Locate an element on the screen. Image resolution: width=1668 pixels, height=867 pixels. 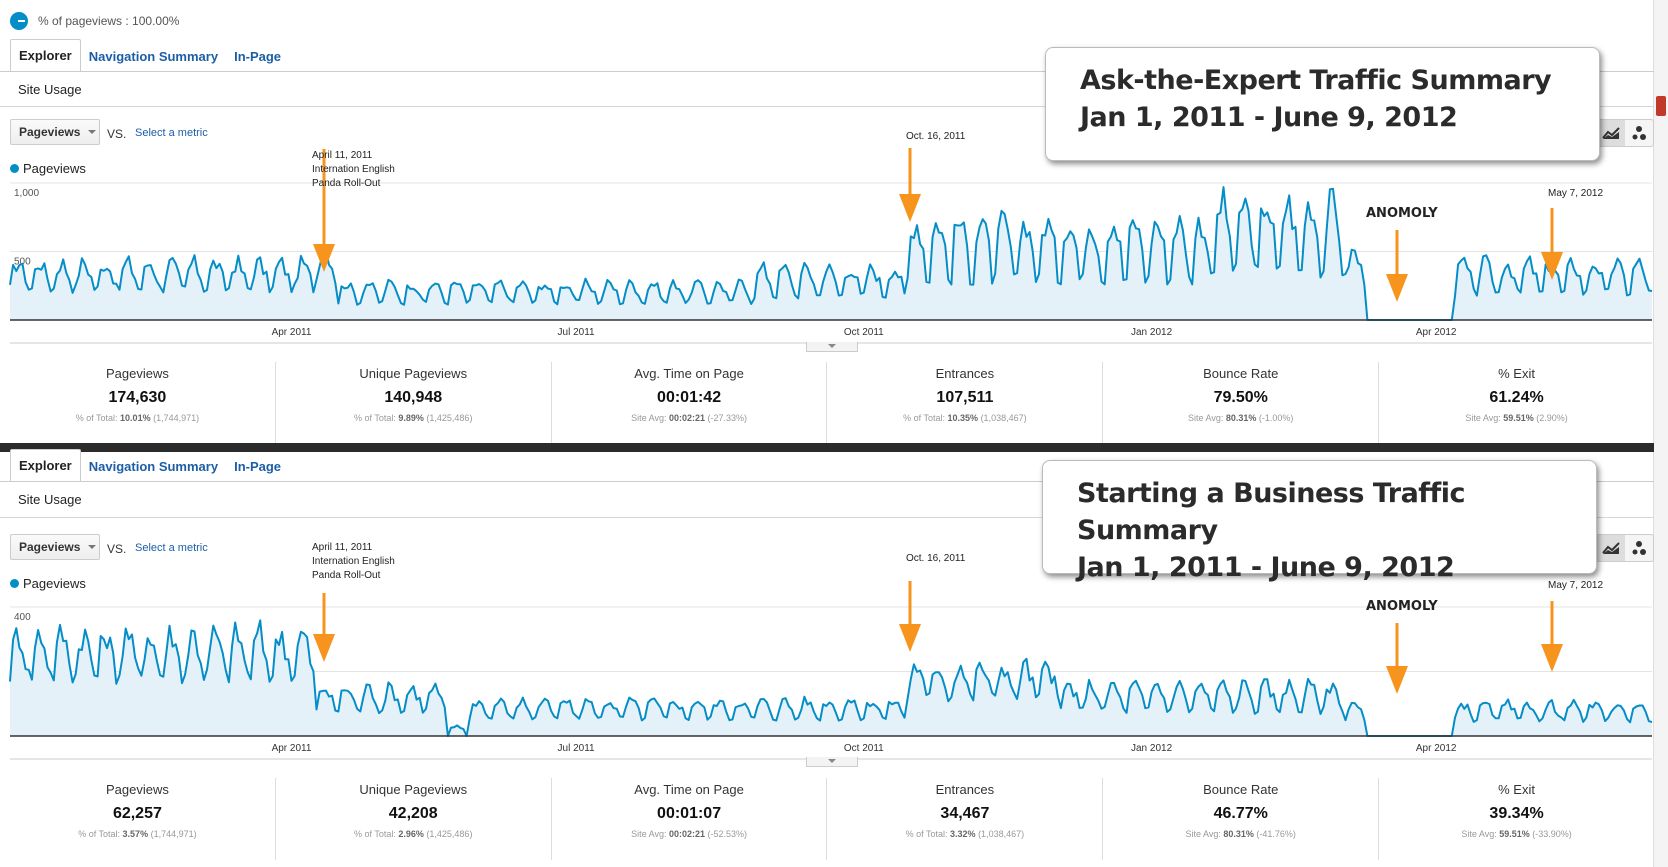
comparison-total: (2.90%) is located at coordinates (1550, 418).